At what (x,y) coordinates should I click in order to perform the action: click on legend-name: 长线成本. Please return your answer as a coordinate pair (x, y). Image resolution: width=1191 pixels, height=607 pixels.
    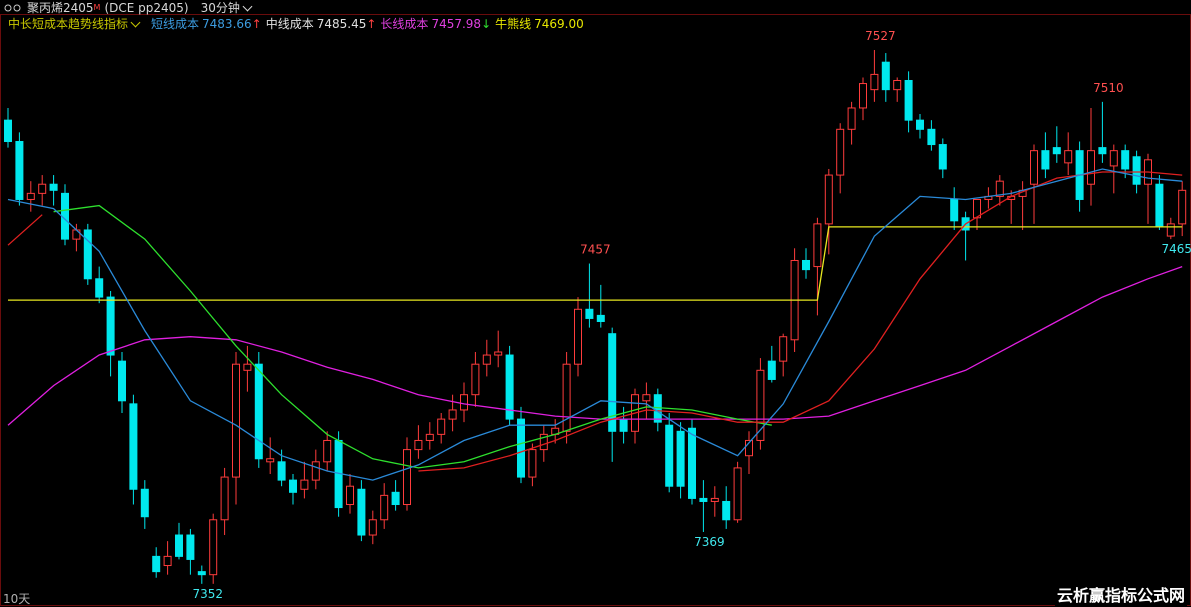
    Looking at the image, I should click on (404, 24).